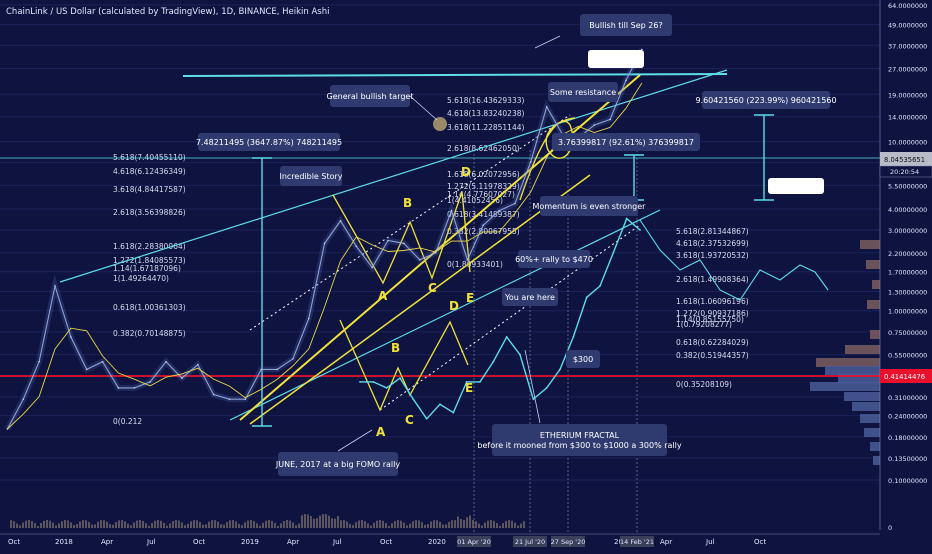  What do you see at coordinates (616, 59) in the screenshot?
I see `measure-label-target: 24.42256592` at bounding box center [616, 59].